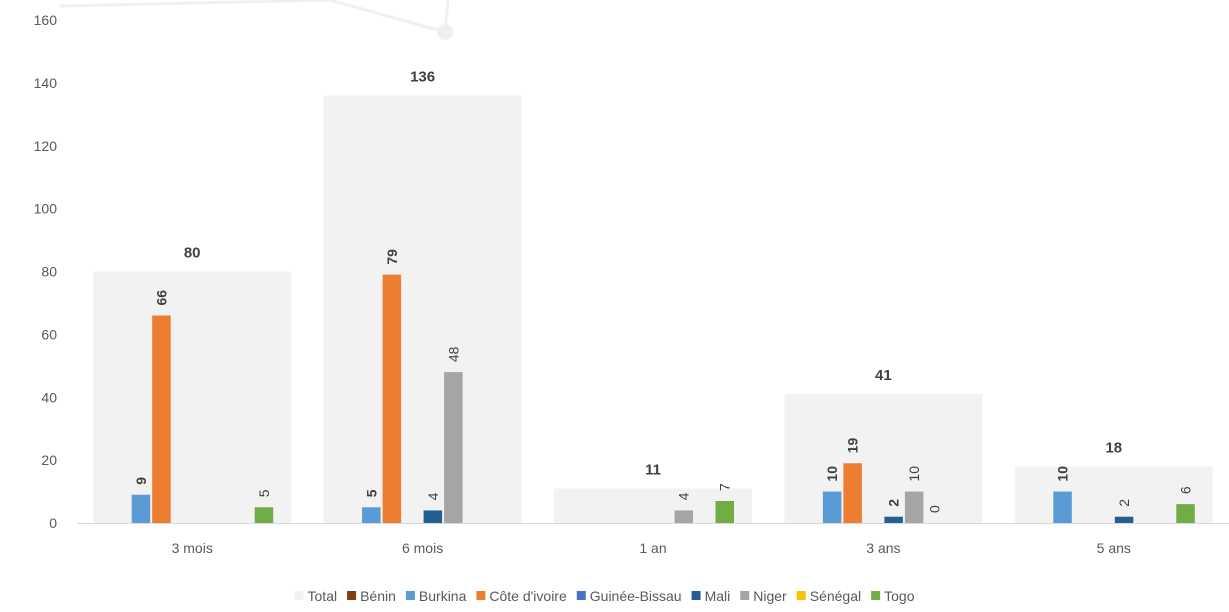  I want to click on y-tick-label: 100, so click(46, 209).